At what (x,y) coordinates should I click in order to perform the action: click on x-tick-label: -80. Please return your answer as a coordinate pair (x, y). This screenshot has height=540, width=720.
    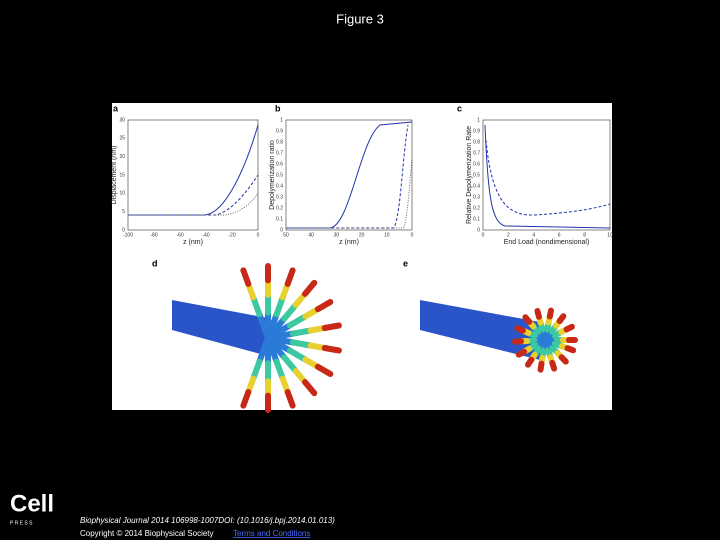
    Looking at the image, I should click on (153, 235).